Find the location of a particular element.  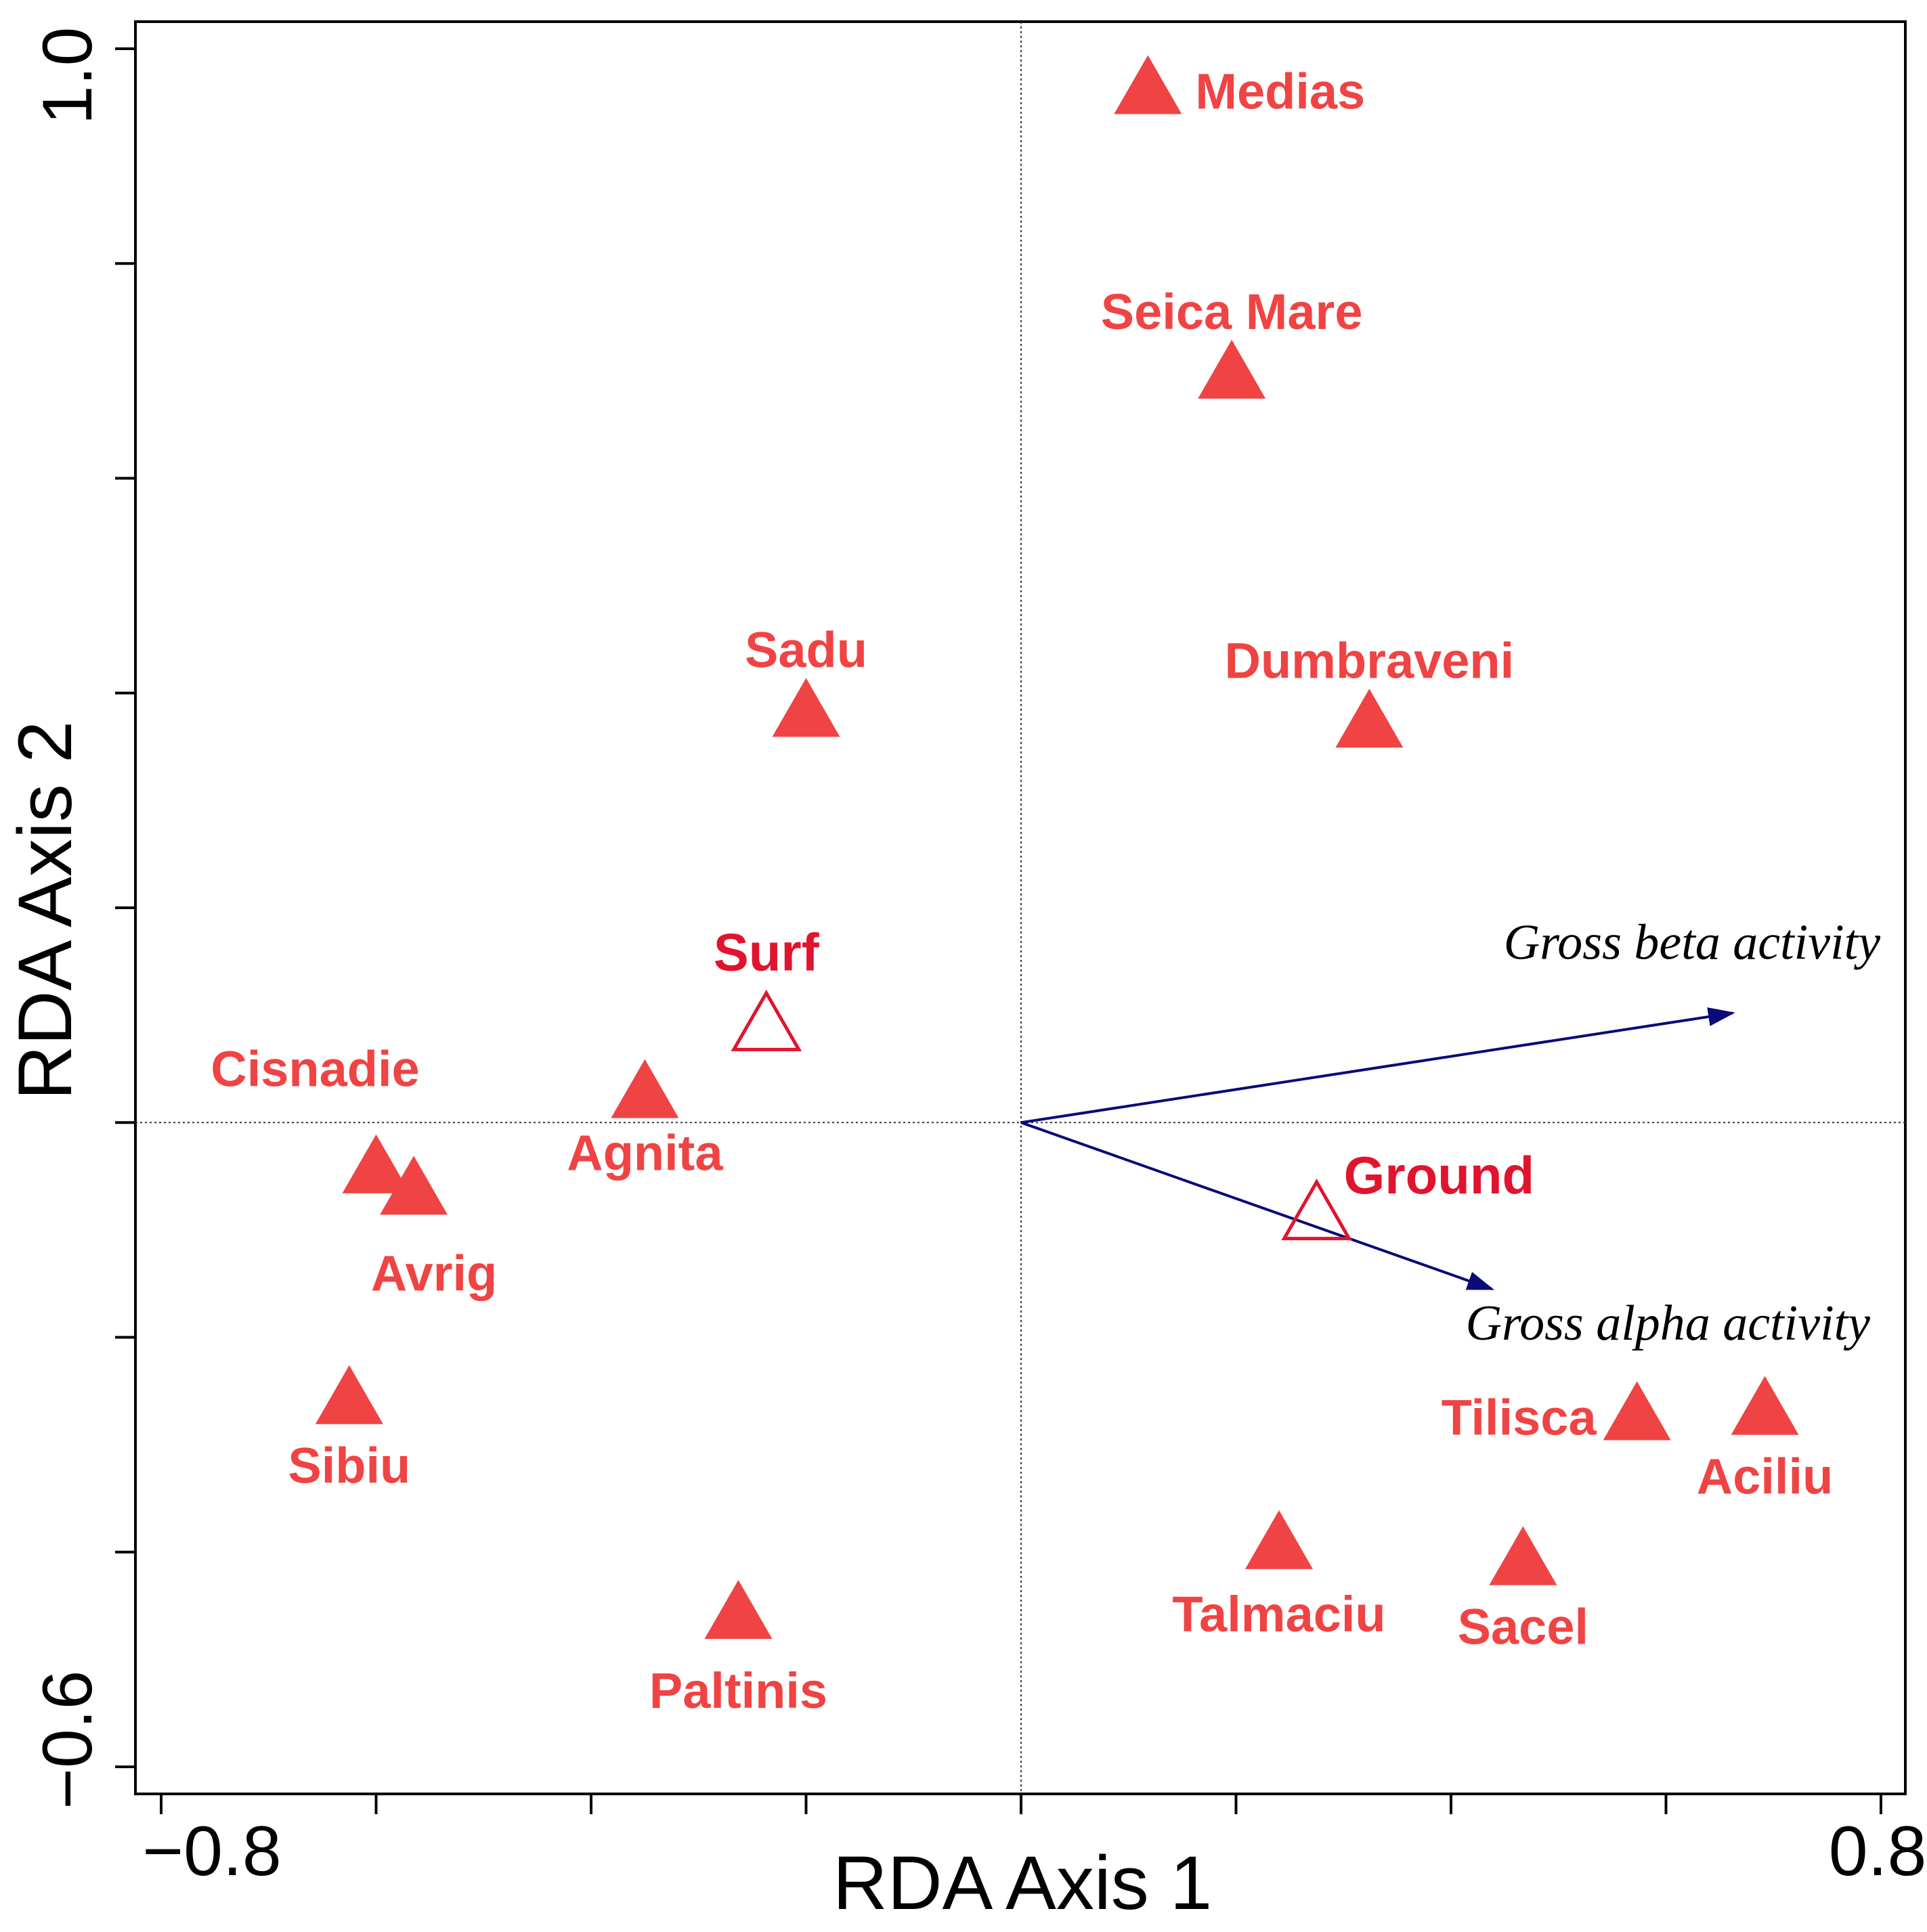

site-label-dumbraveni: Dumbraveni is located at coordinates (1370, 660).